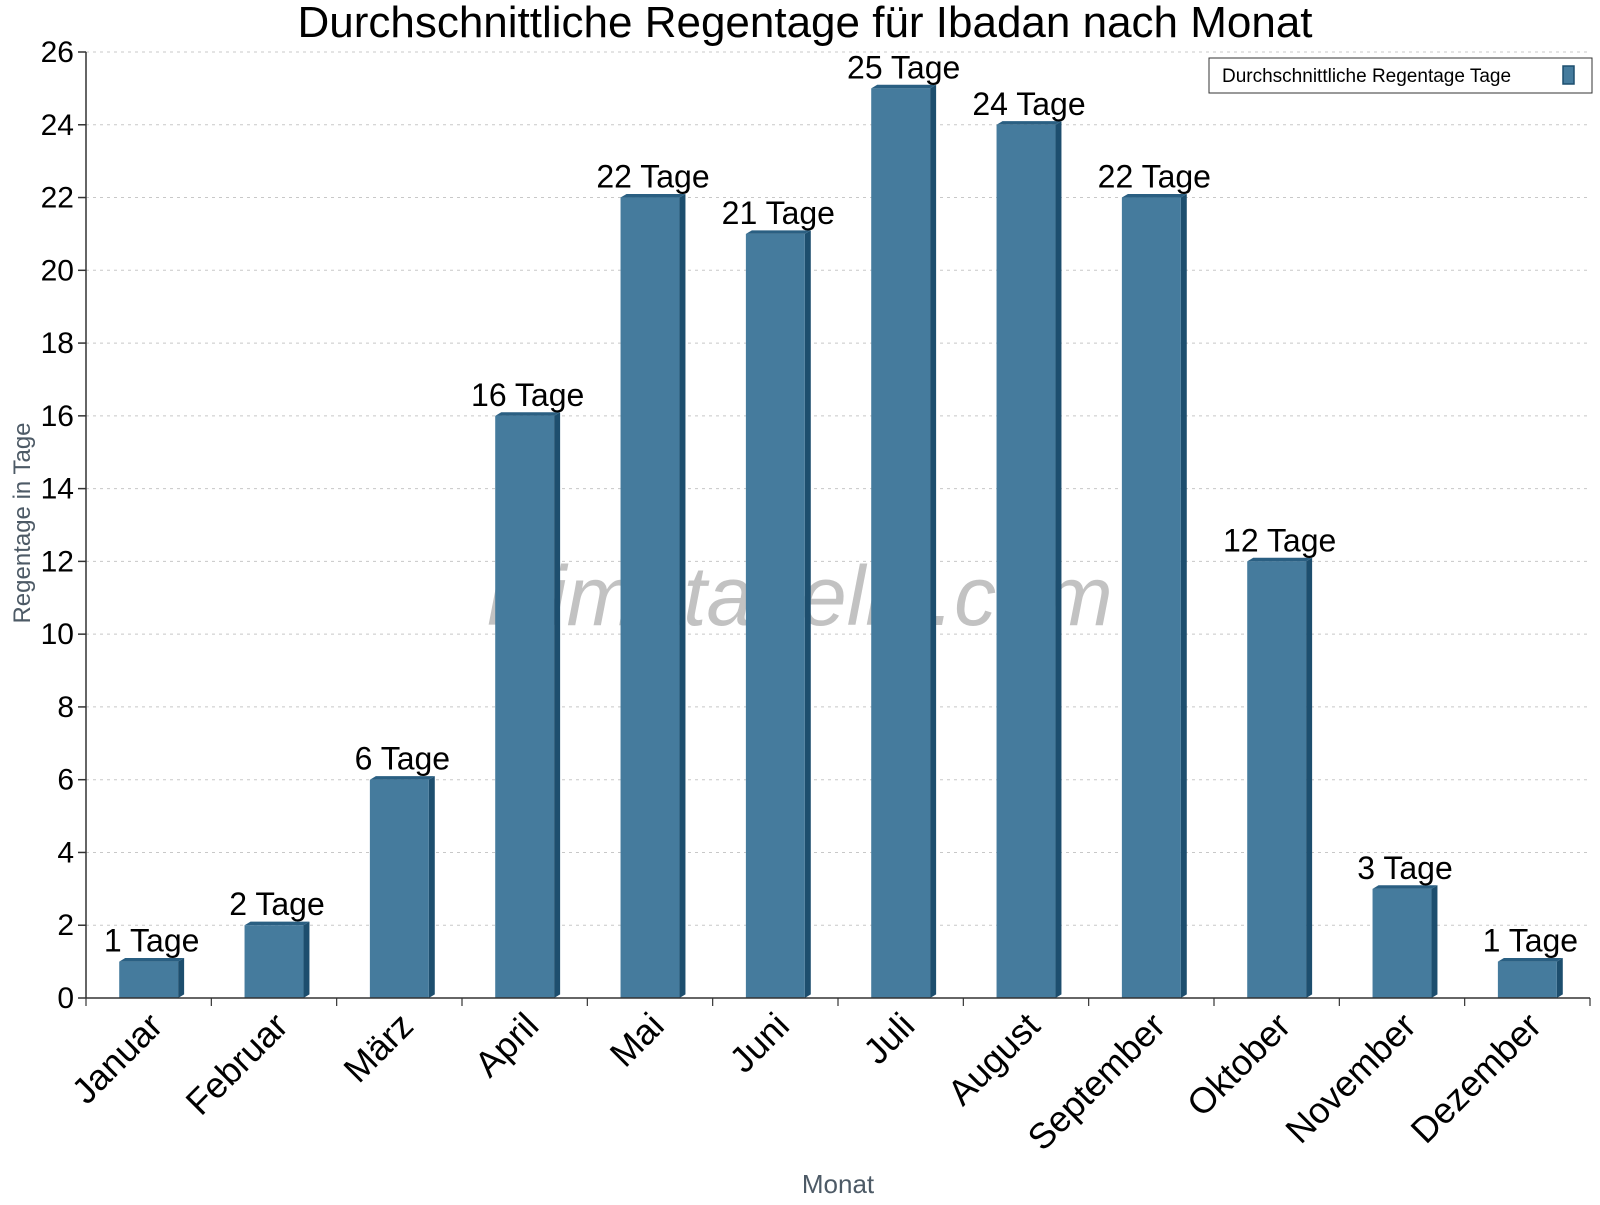 This screenshot has width=1600, height=1205. I want to click on legend-label: Durchschnittliche Regentage Tage, so click(1366, 76).